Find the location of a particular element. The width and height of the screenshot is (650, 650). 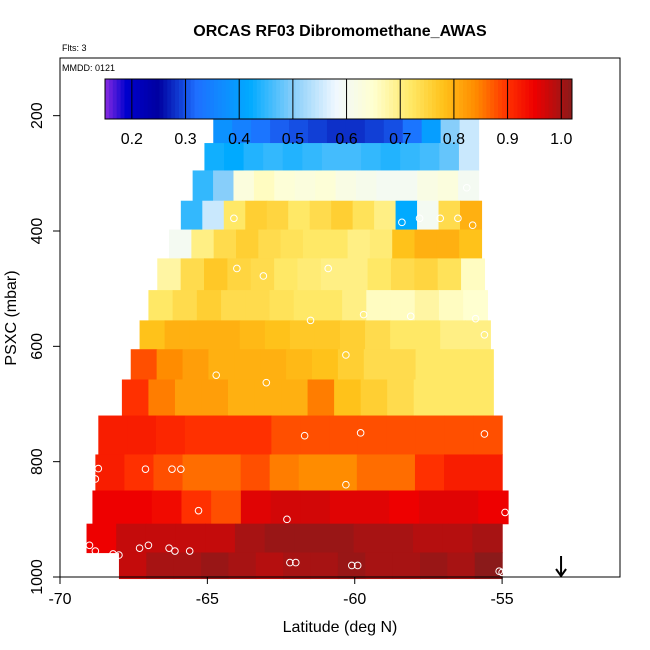

chart-title: ORCAS RF03 Dibromomethane_AWAS is located at coordinates (340, 31).